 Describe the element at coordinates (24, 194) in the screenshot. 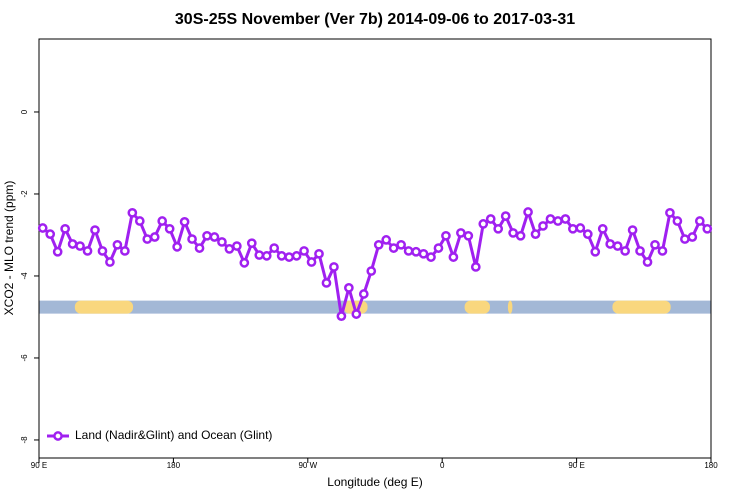

I see `y-tick-label: -2` at that location.